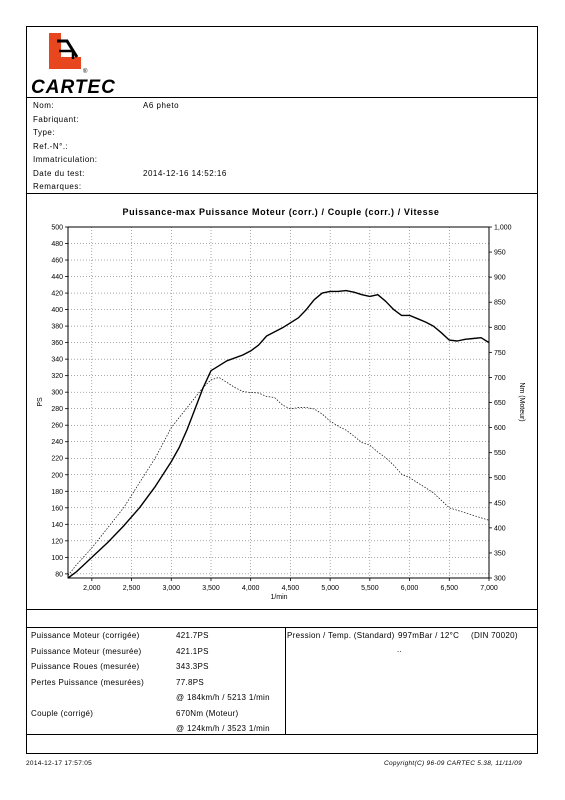 This screenshot has width=565, height=800. Describe the element at coordinates (57, 459) in the screenshot. I see `y-tick-label: 220` at that location.